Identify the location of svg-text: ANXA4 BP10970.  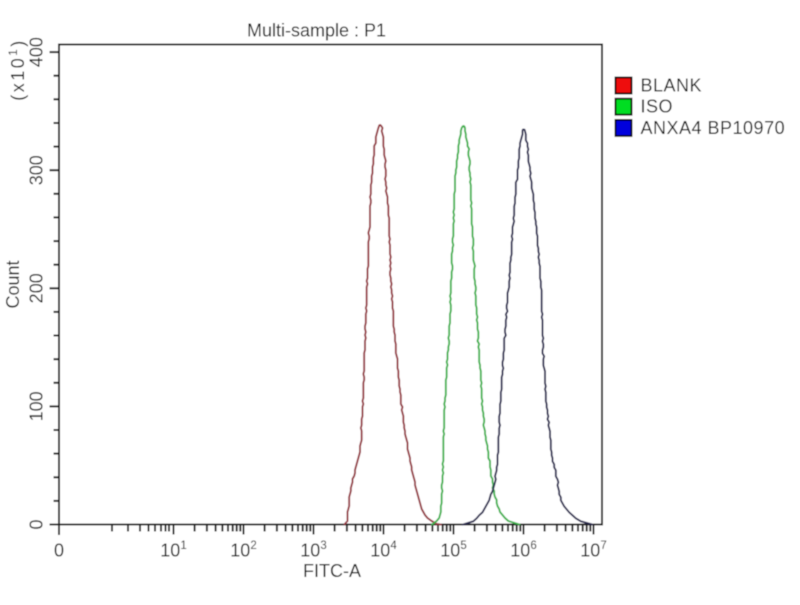
(713, 128).